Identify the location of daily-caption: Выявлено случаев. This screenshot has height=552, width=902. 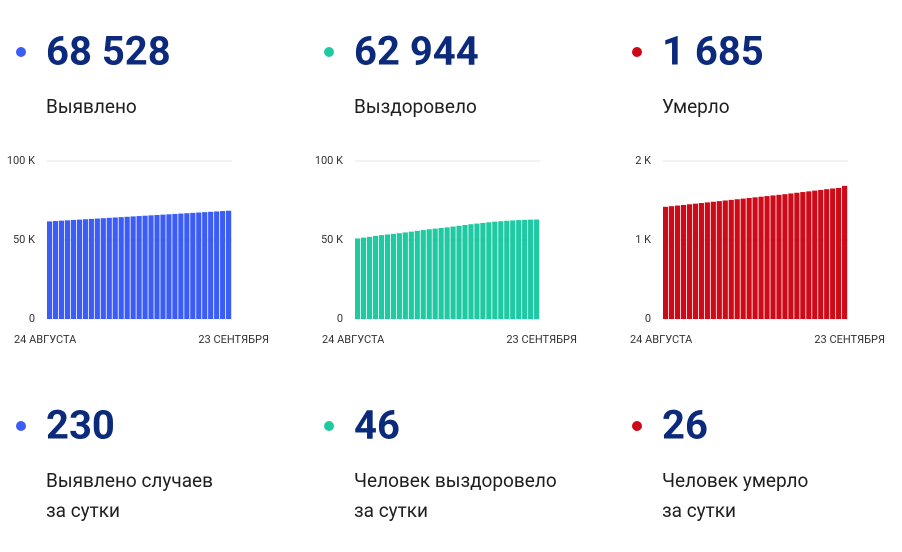
(129, 480).